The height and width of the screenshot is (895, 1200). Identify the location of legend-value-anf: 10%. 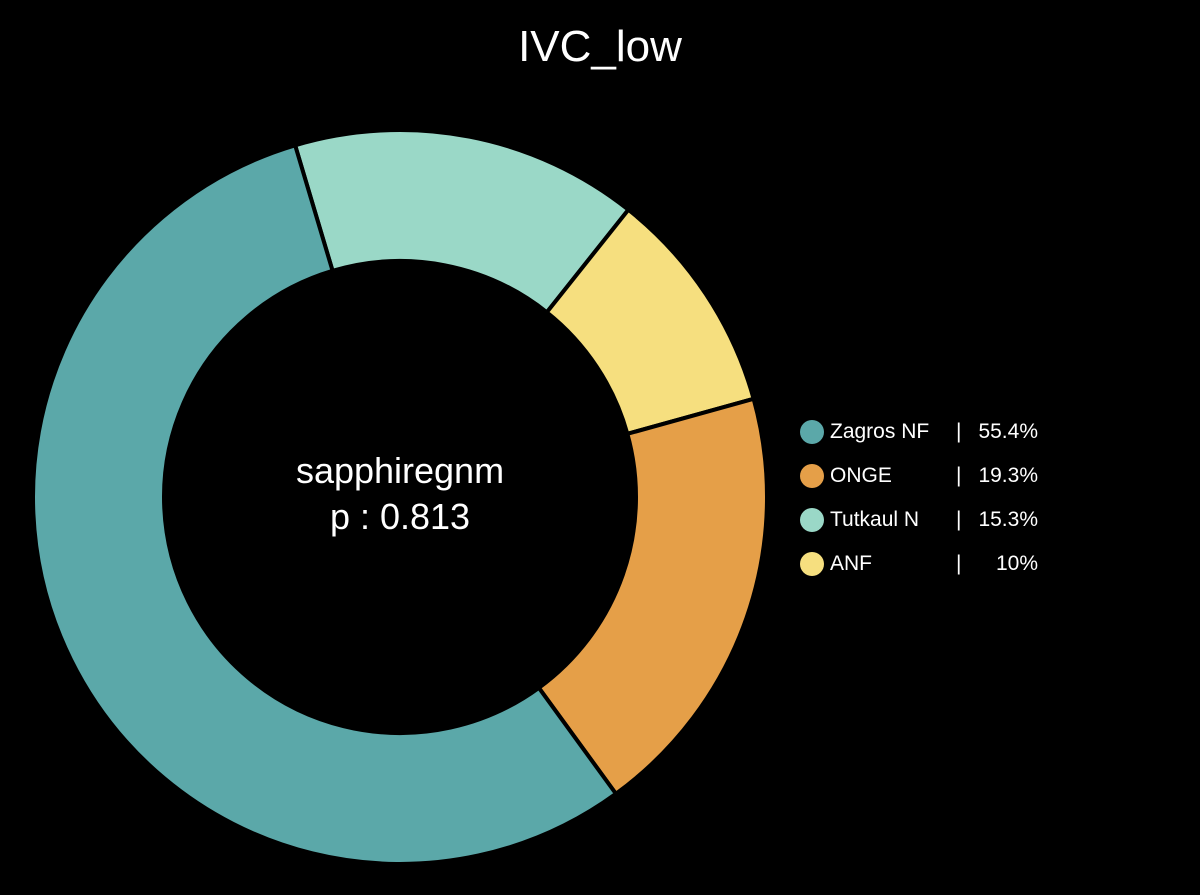
(1016, 563).